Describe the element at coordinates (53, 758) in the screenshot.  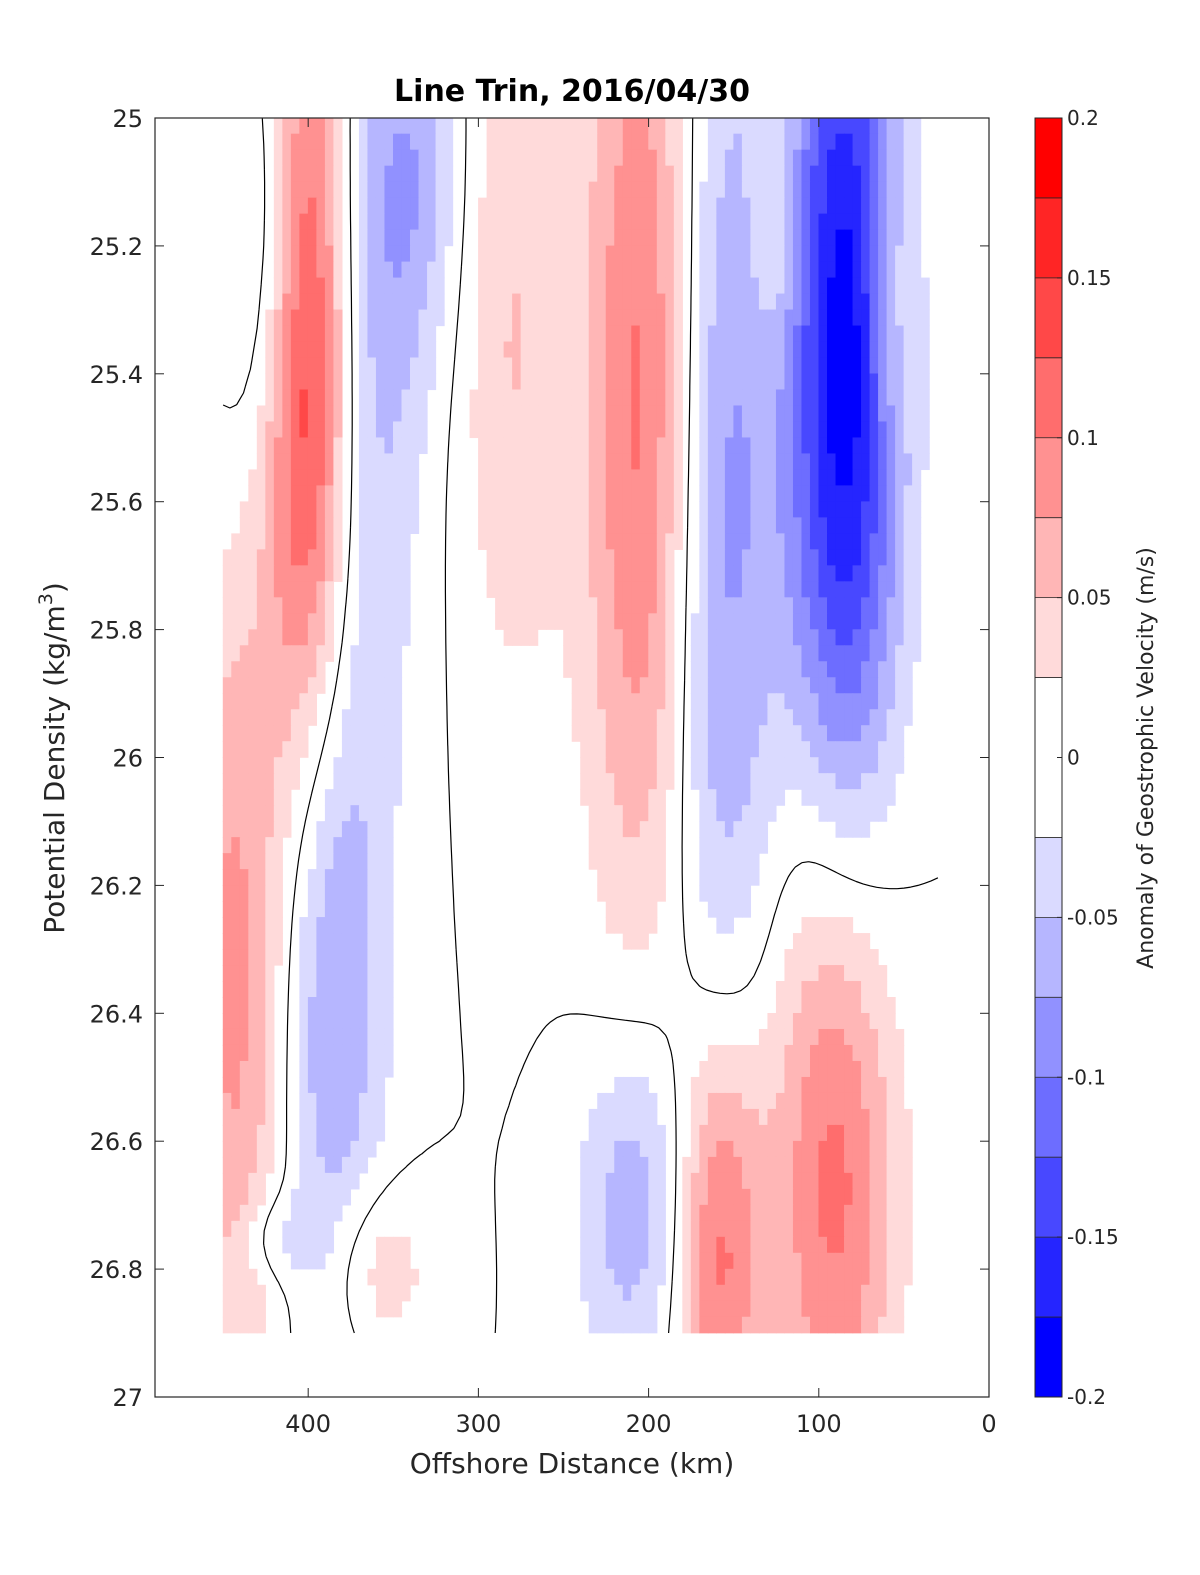
I see `y-axis-title: Potential Density (kg/m3)` at that location.